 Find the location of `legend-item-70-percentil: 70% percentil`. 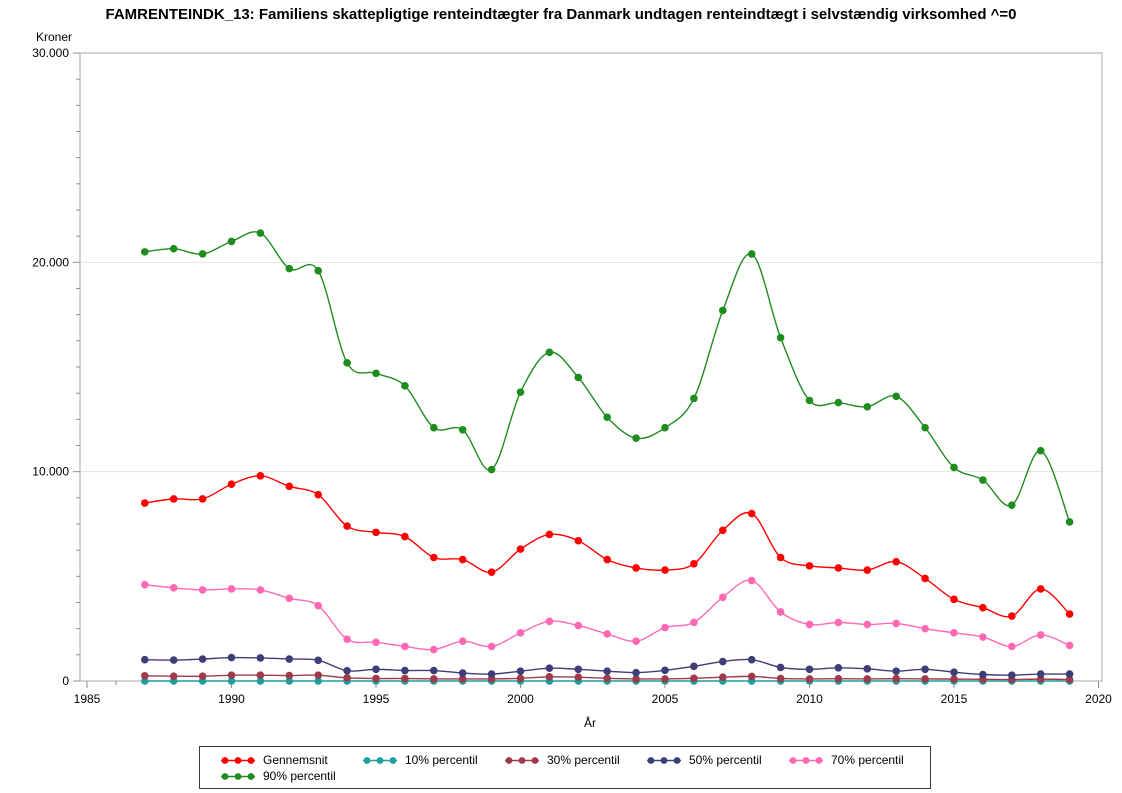

legend-item-70-percentil: 70% percentil is located at coordinates (859, 760).